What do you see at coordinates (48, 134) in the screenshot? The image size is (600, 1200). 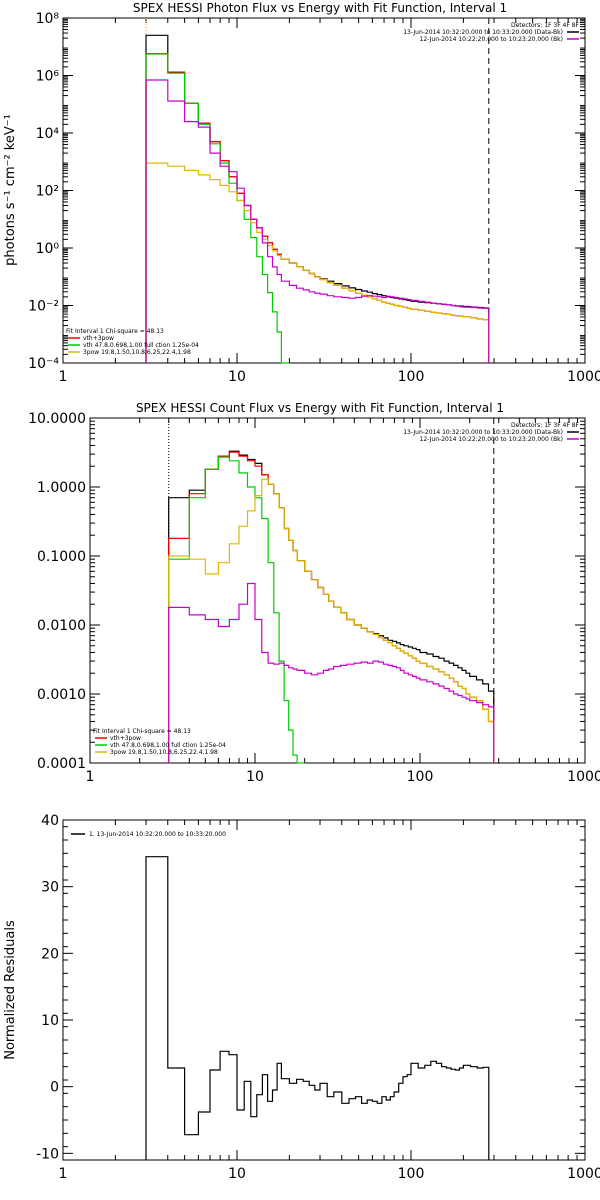 I see `y-tick-label: 10⁴` at bounding box center [48, 134].